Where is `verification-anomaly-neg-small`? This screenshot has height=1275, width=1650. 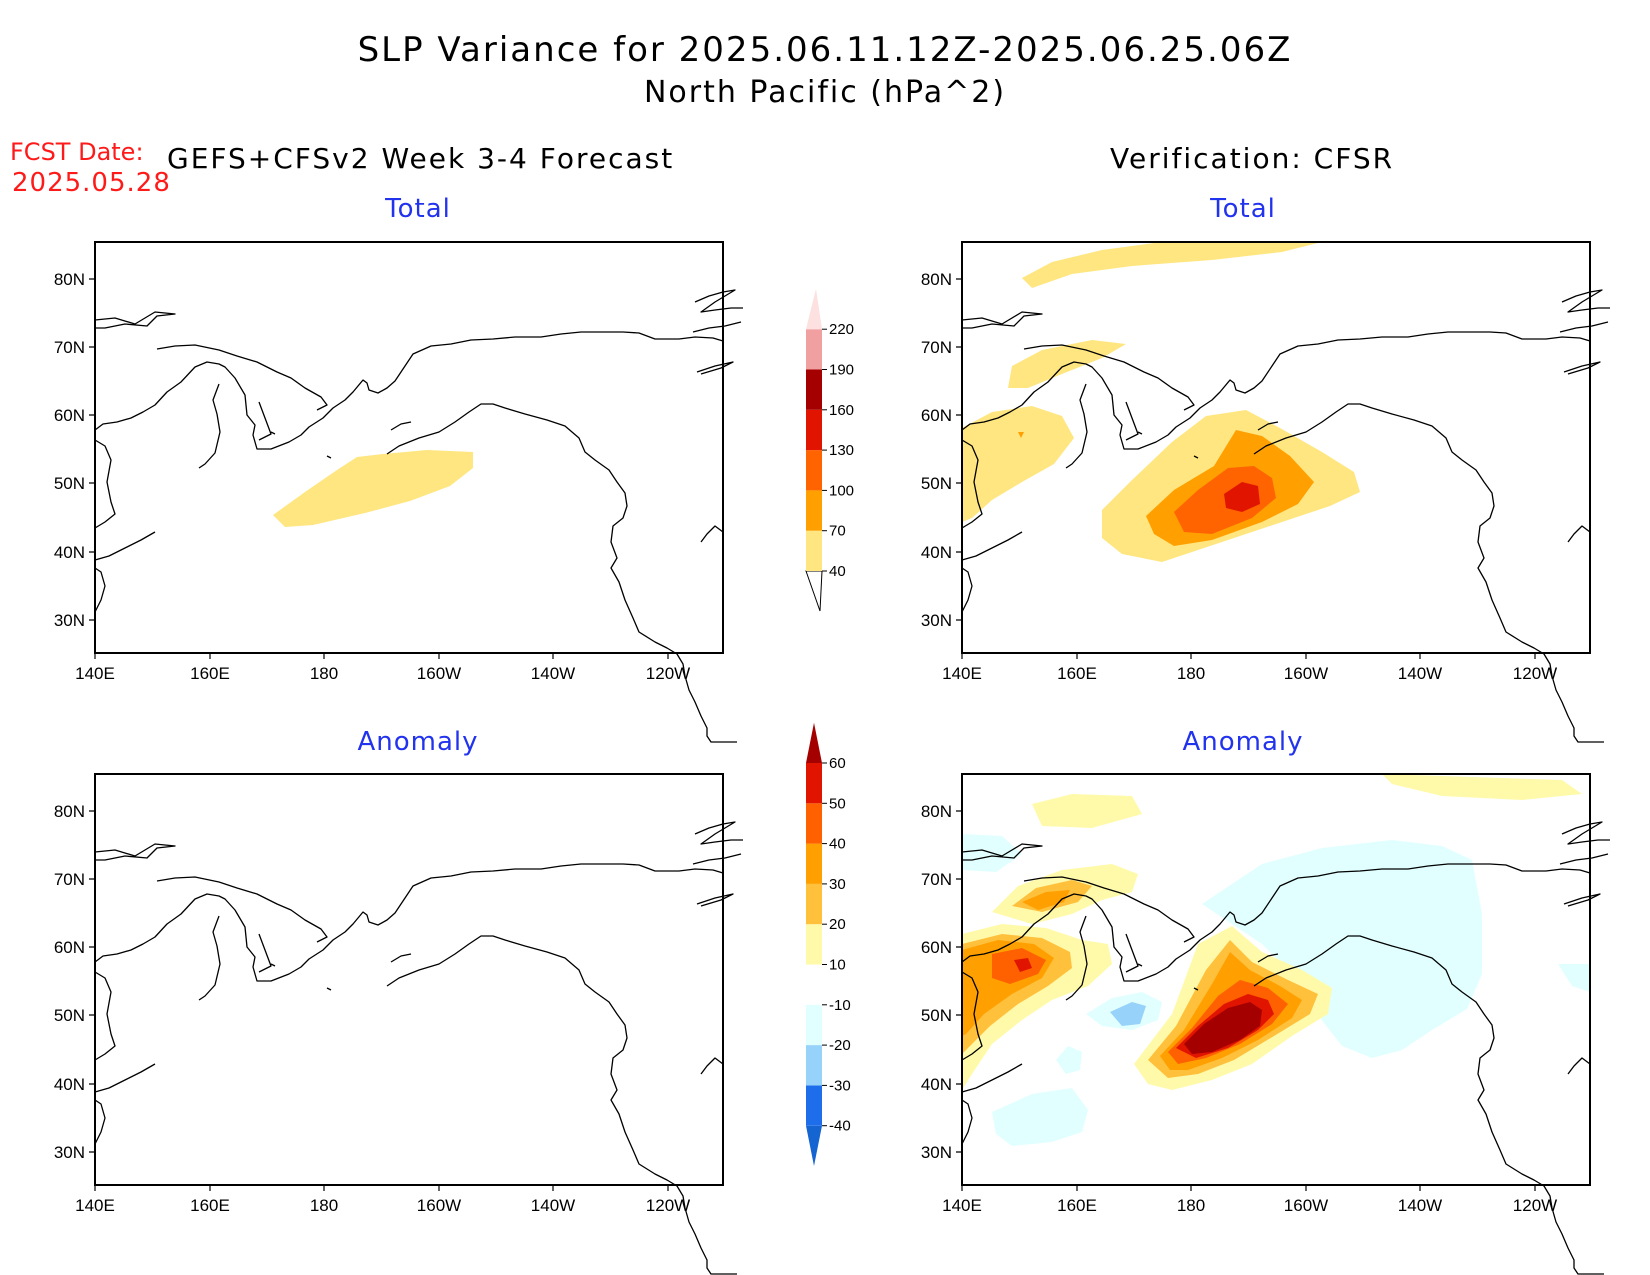
verification-anomaly-neg-small is located at coordinates (1069, 1060).